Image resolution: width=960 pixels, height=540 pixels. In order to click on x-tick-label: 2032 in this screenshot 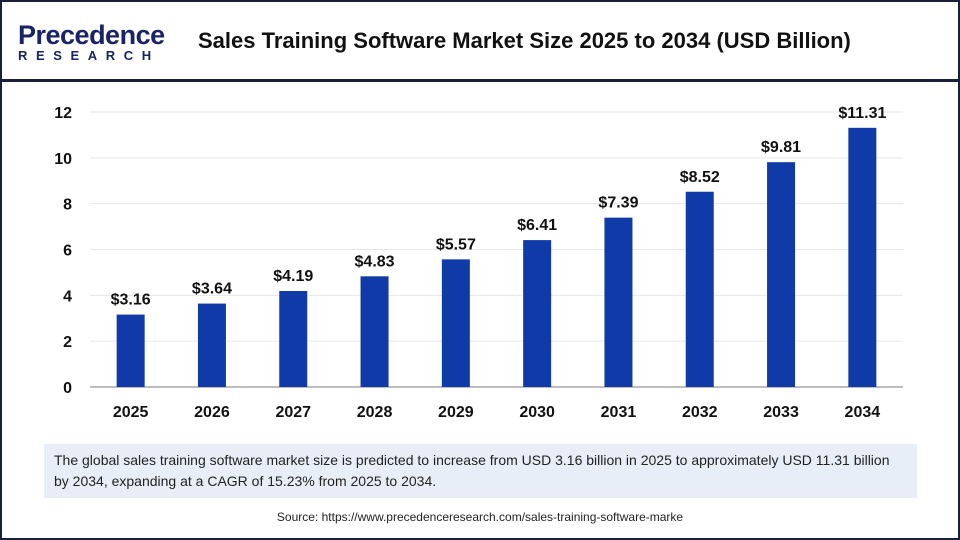, I will do `click(700, 412)`.